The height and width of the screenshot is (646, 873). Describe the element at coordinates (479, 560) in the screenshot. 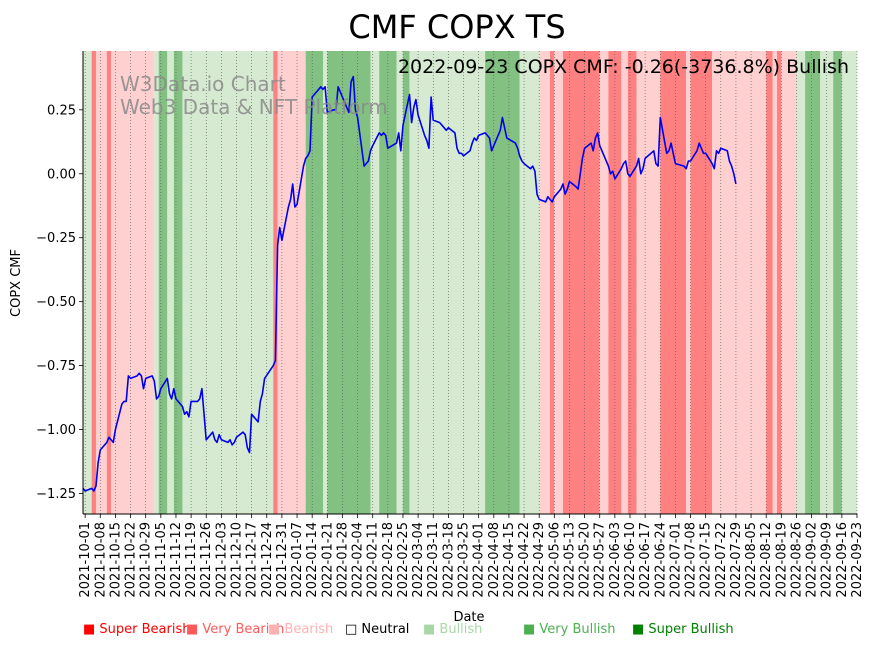

I see `x-tick-label: 2022-04-01` at that location.